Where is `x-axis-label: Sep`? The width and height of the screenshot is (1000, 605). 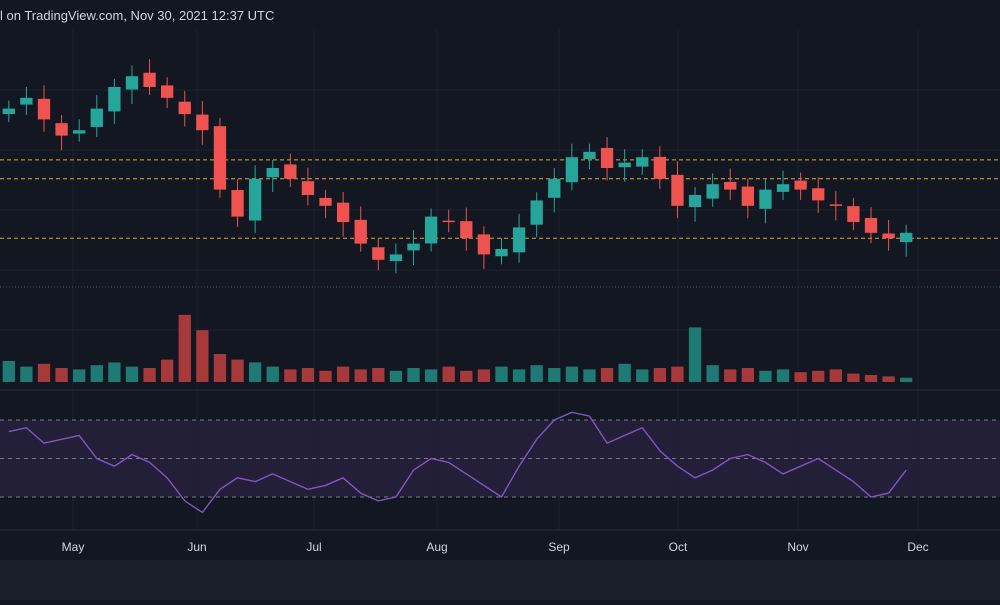 x-axis-label: Sep is located at coordinates (559, 547).